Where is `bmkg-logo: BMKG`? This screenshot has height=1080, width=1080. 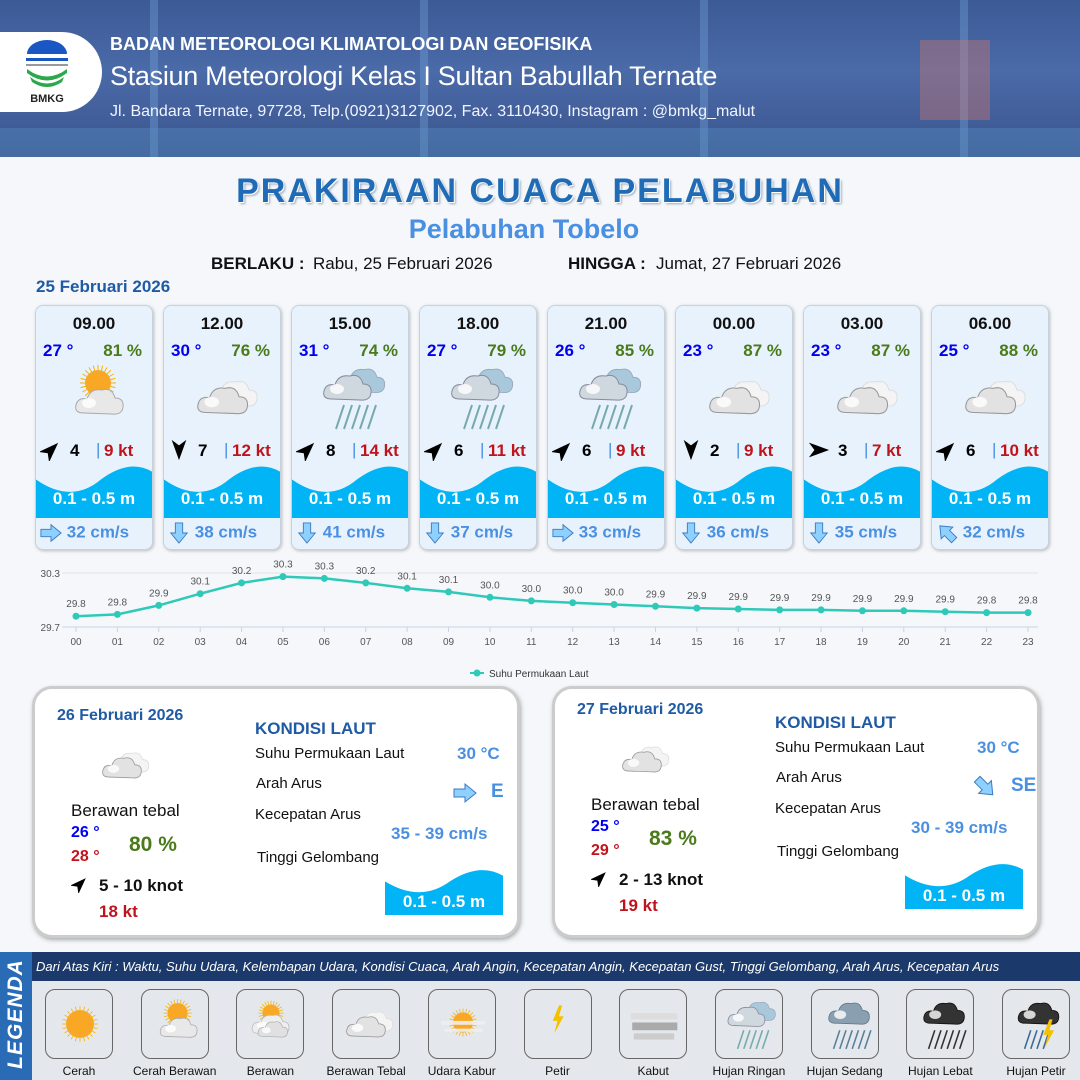
bmkg-logo: BMKG is located at coordinates (51, 72).